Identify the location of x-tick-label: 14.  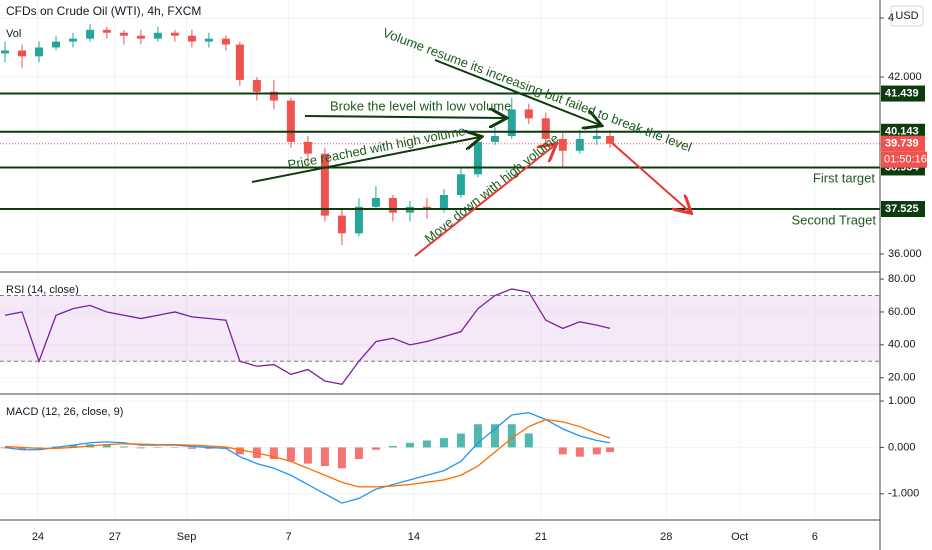
(414, 537).